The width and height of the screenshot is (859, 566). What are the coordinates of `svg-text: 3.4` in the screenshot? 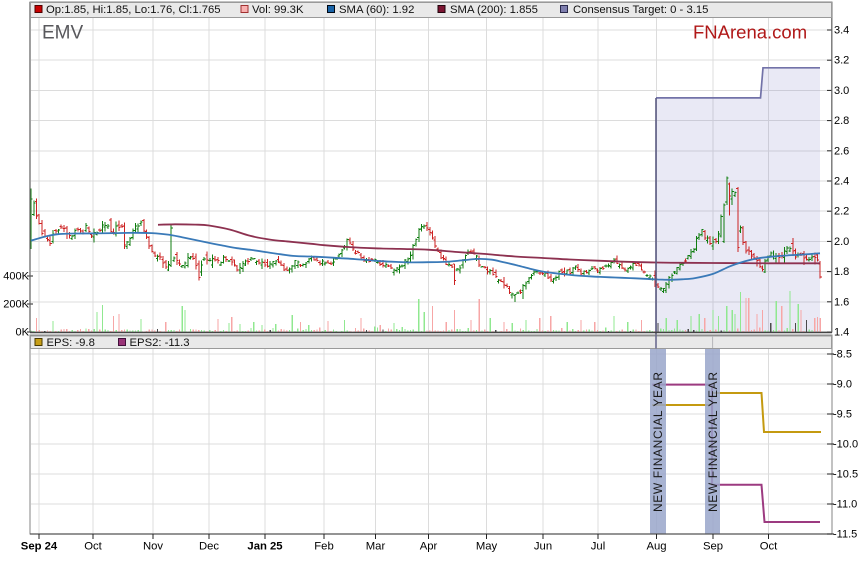 It's located at (841, 31).